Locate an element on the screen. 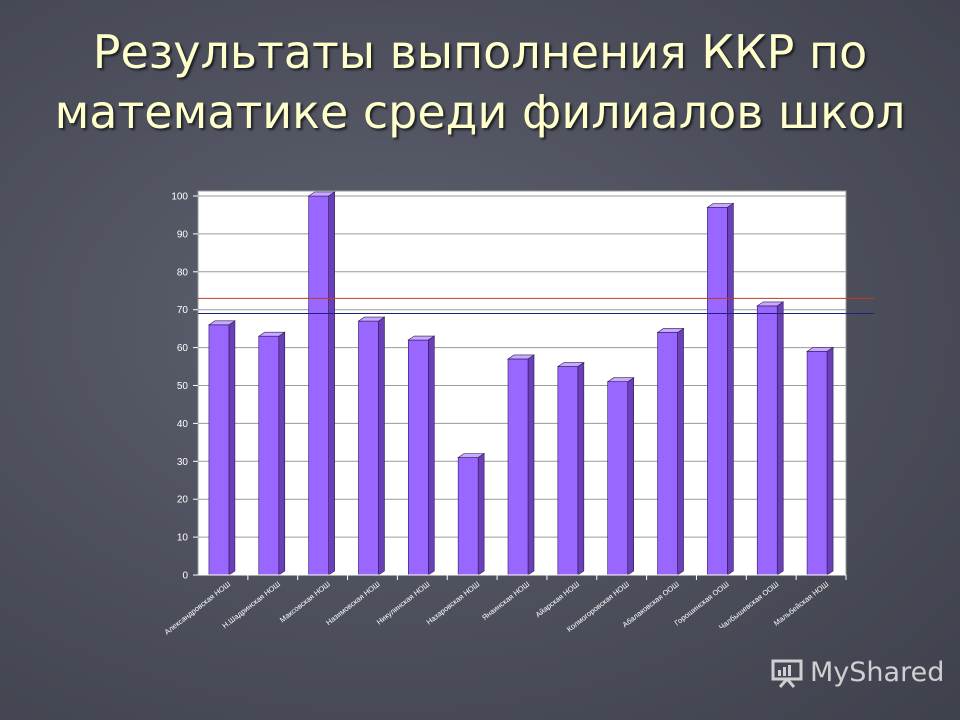 The height and width of the screenshot is (720, 960). x-tick-label: Никулинская НОШ is located at coordinates (403, 602).